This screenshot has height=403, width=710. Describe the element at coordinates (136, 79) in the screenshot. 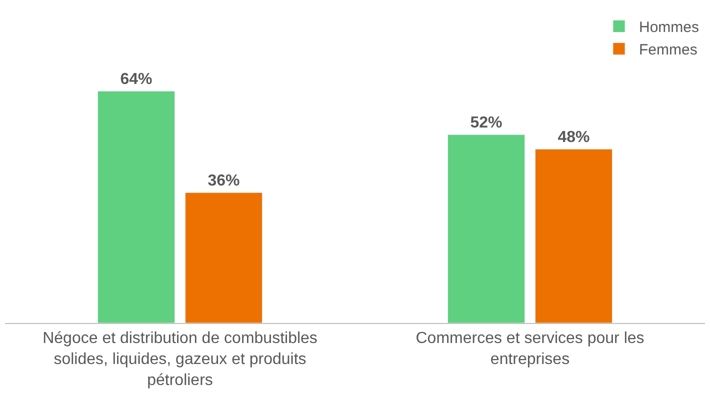

I see `data-label: 64%` at that location.